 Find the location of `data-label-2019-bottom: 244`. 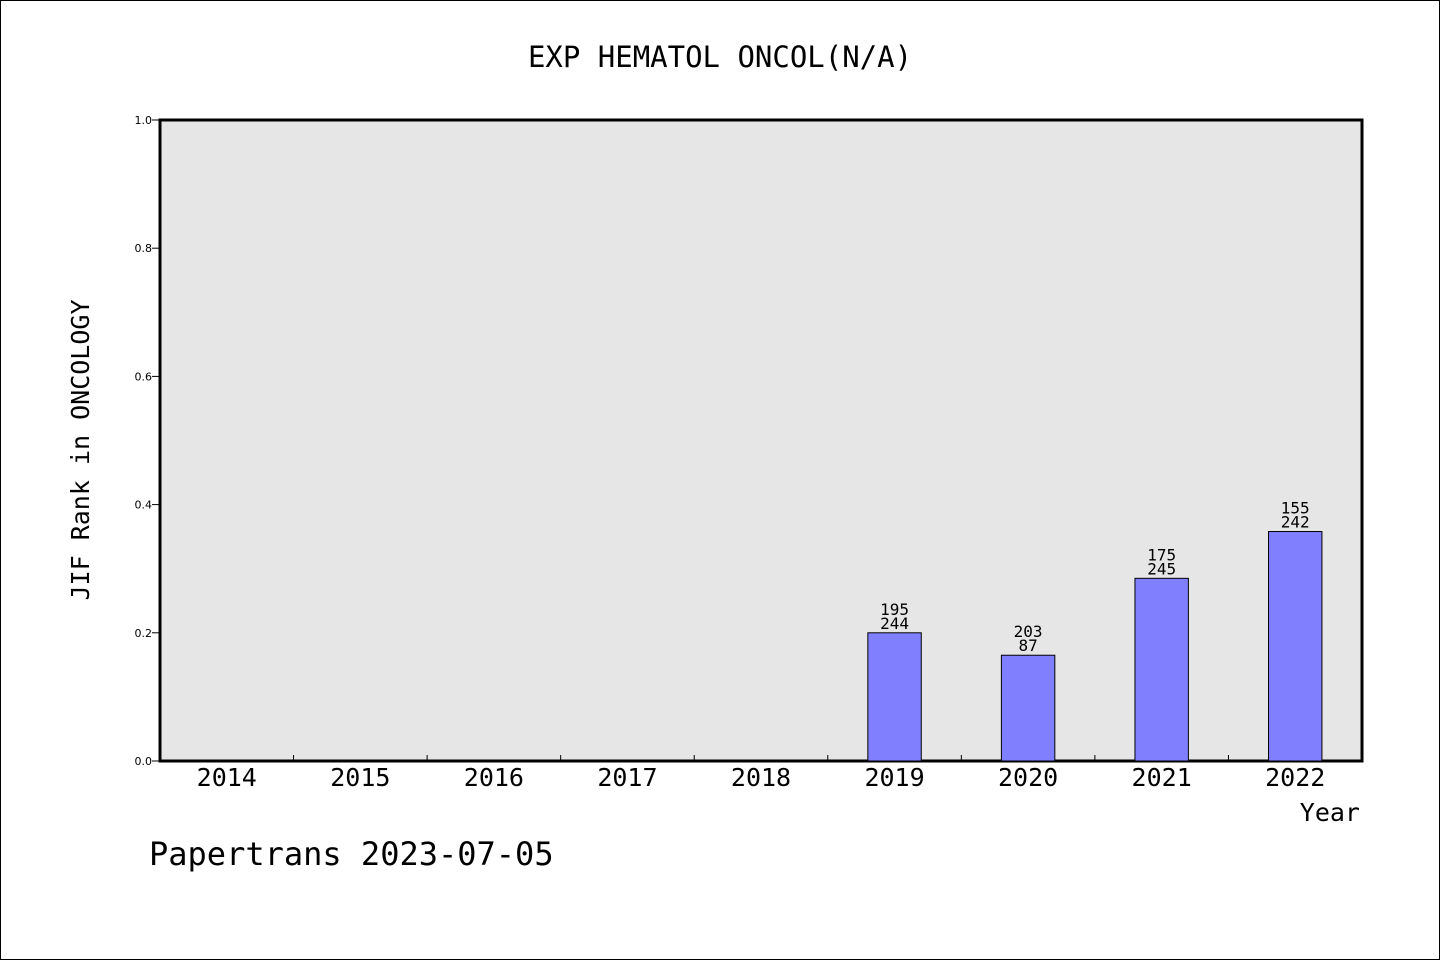

data-label-2019-bottom: 244 is located at coordinates (894, 623).